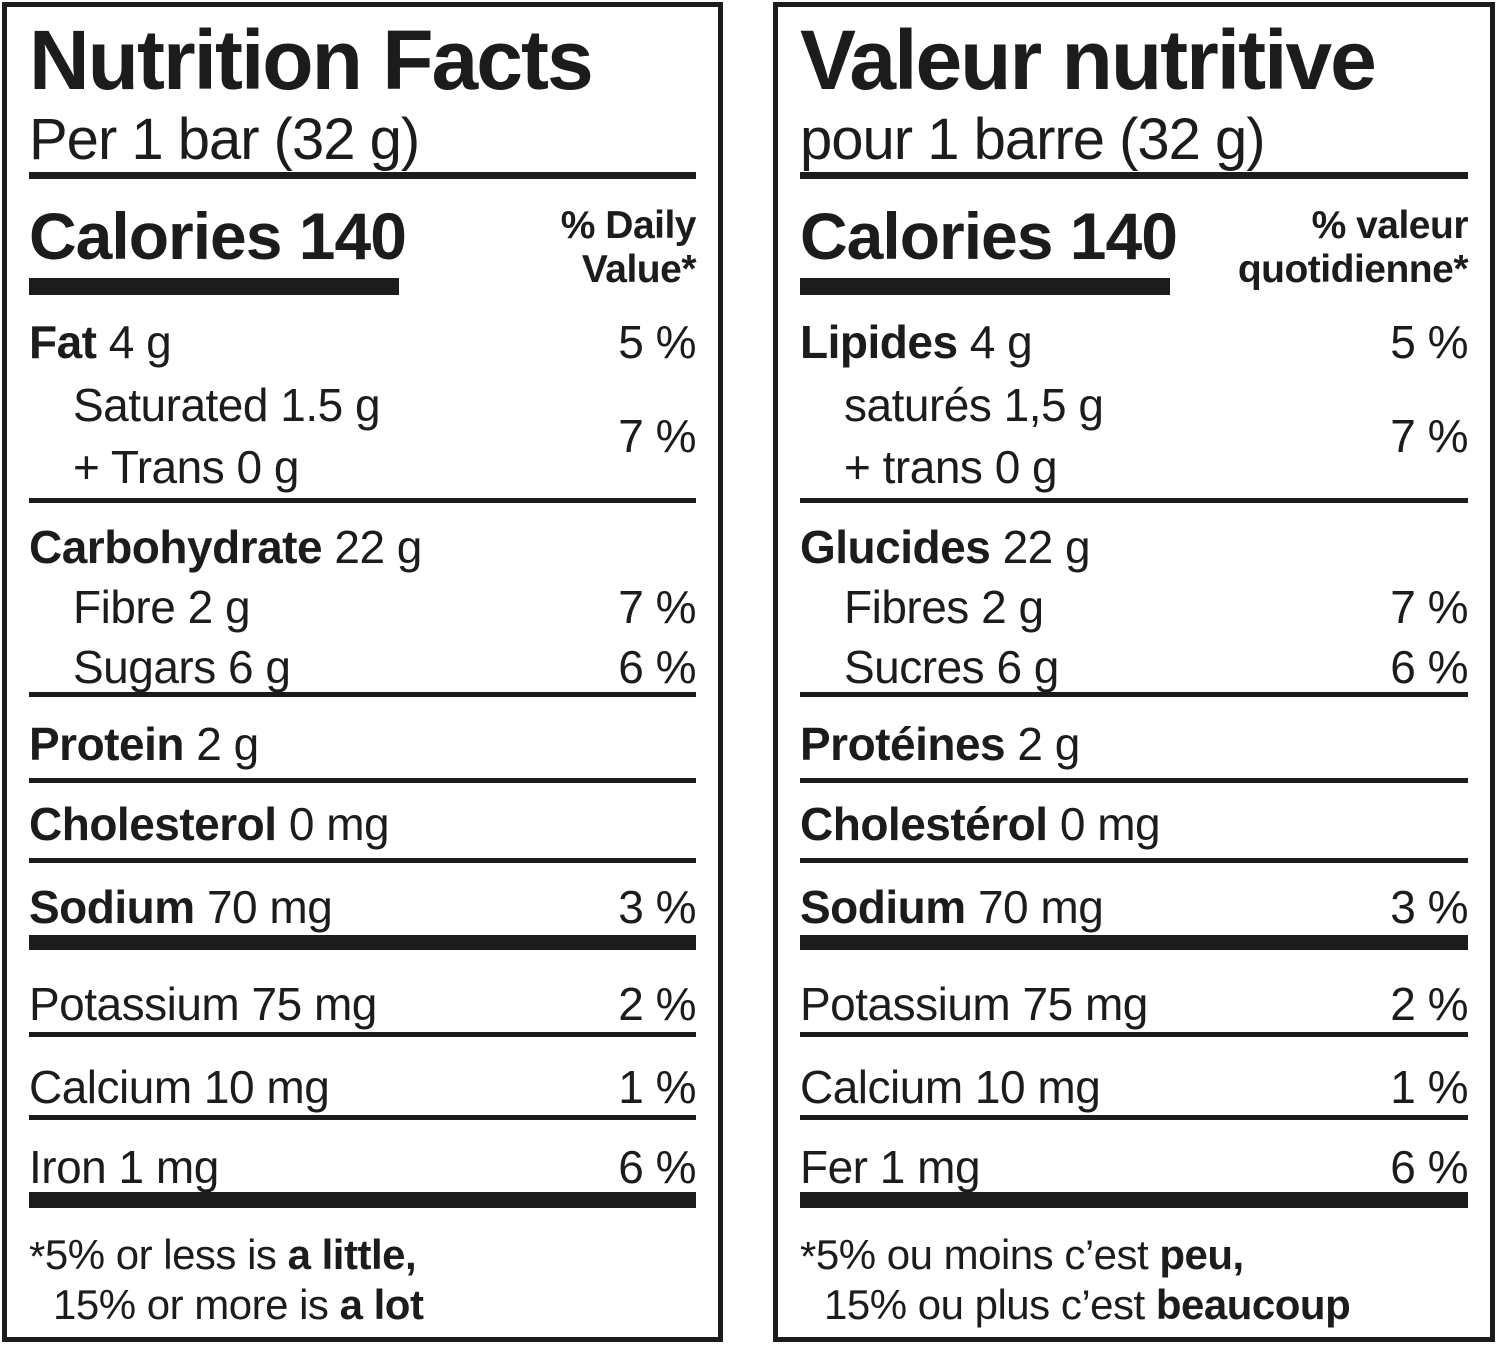 The width and height of the screenshot is (1500, 1349). I want to click on nutrient-label: Iron 1 mg, so click(124, 1167).